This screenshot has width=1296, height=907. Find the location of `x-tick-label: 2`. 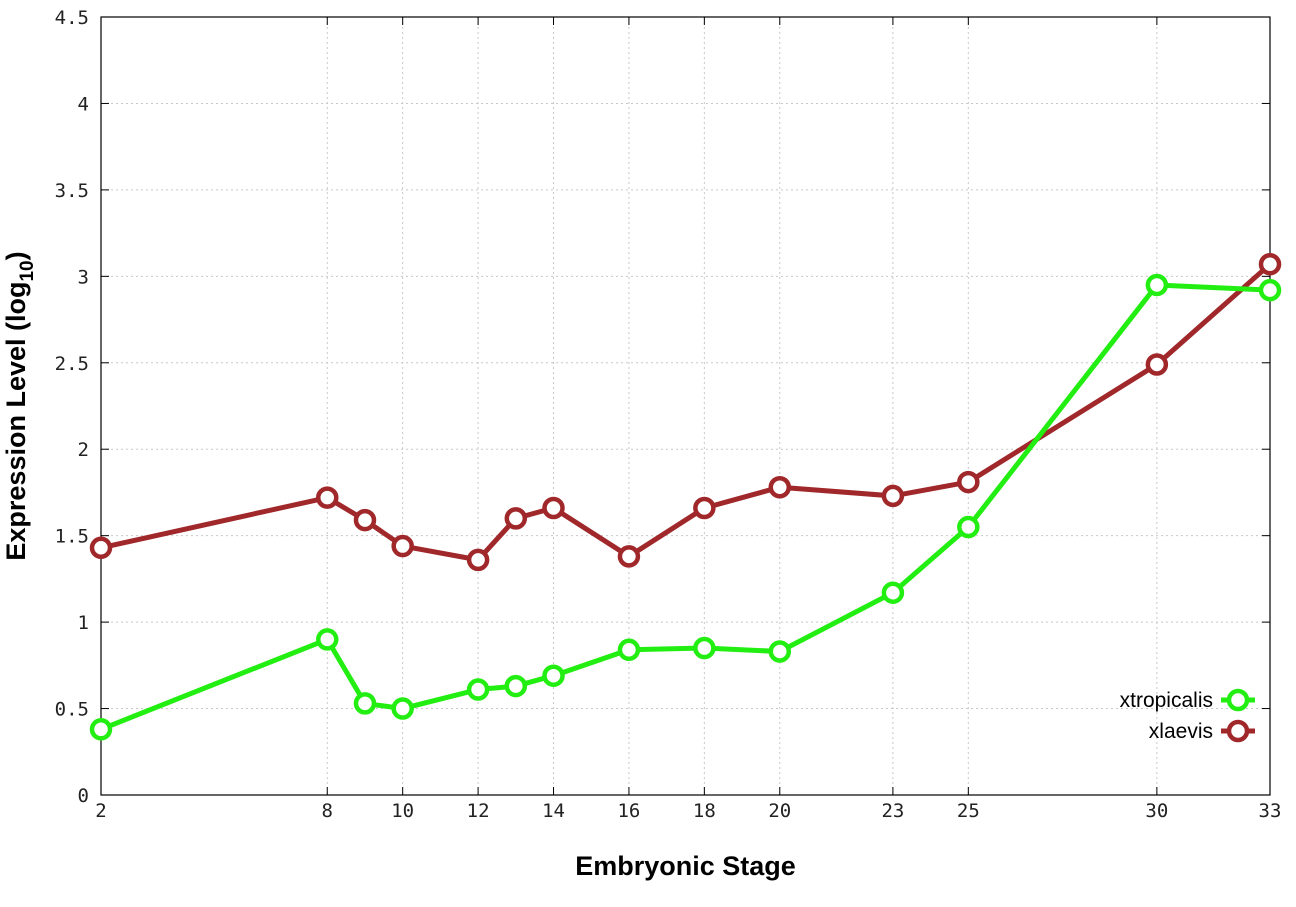

x-tick-label: 2 is located at coordinates (100, 811).